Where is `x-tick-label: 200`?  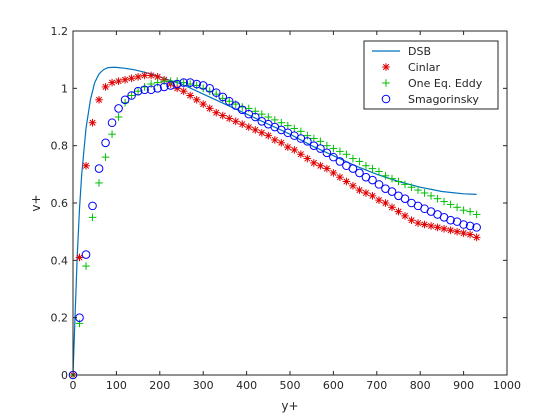
x-tick-label: 200 is located at coordinates (159, 385).